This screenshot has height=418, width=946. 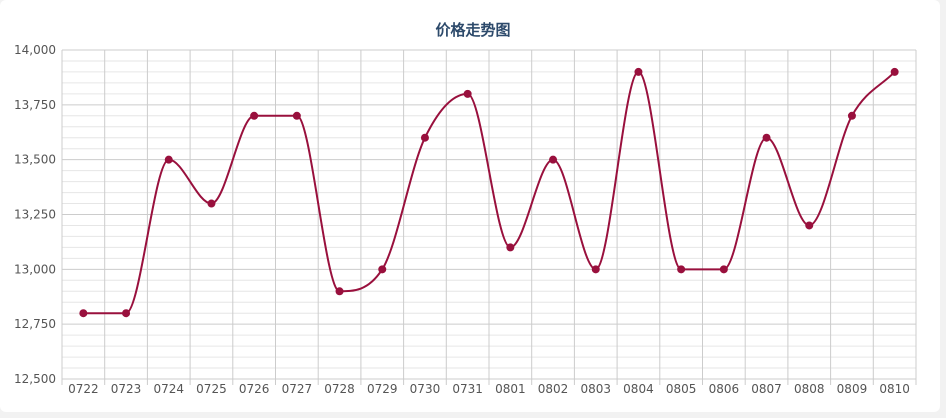 I want to click on x-tick-label: 0724, so click(x=168, y=389).